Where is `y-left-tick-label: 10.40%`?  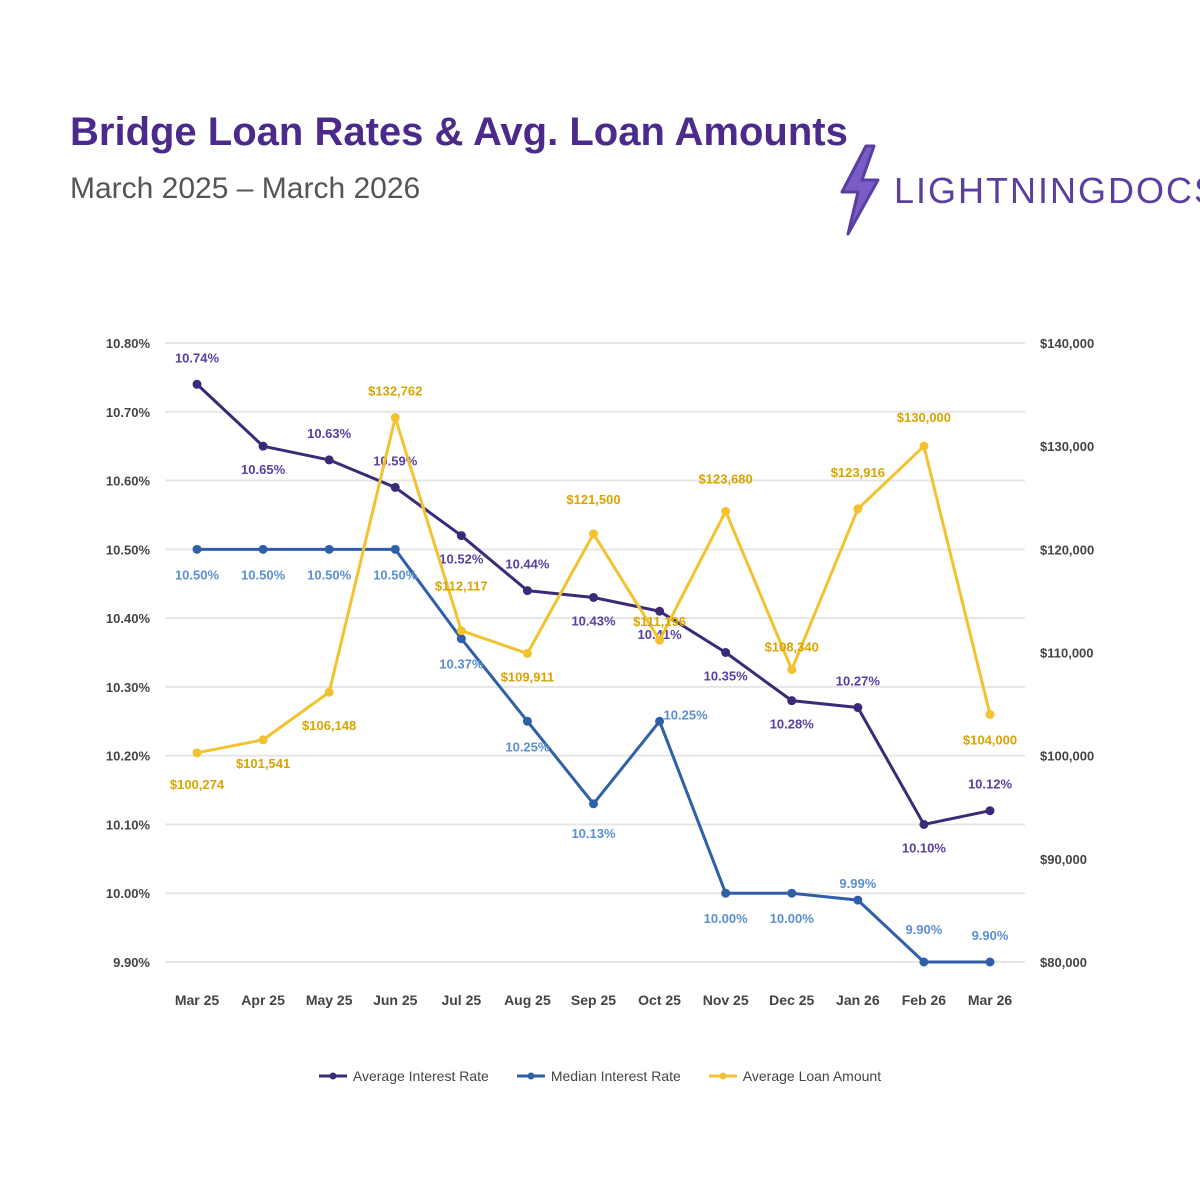
y-left-tick-label: 10.40% is located at coordinates (128, 618).